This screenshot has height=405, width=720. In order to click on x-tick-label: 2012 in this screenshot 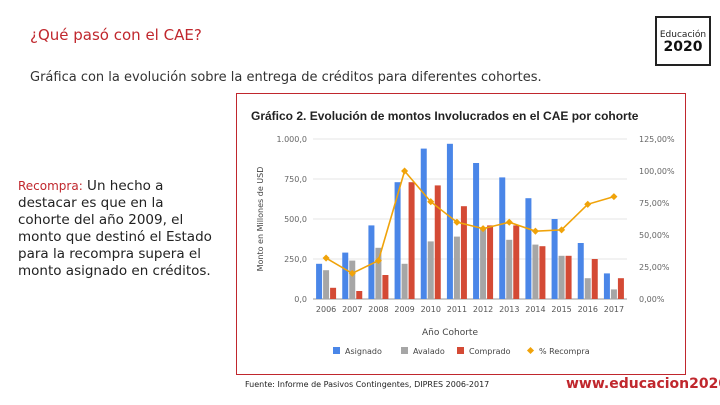, I will do `click(483, 309)`.